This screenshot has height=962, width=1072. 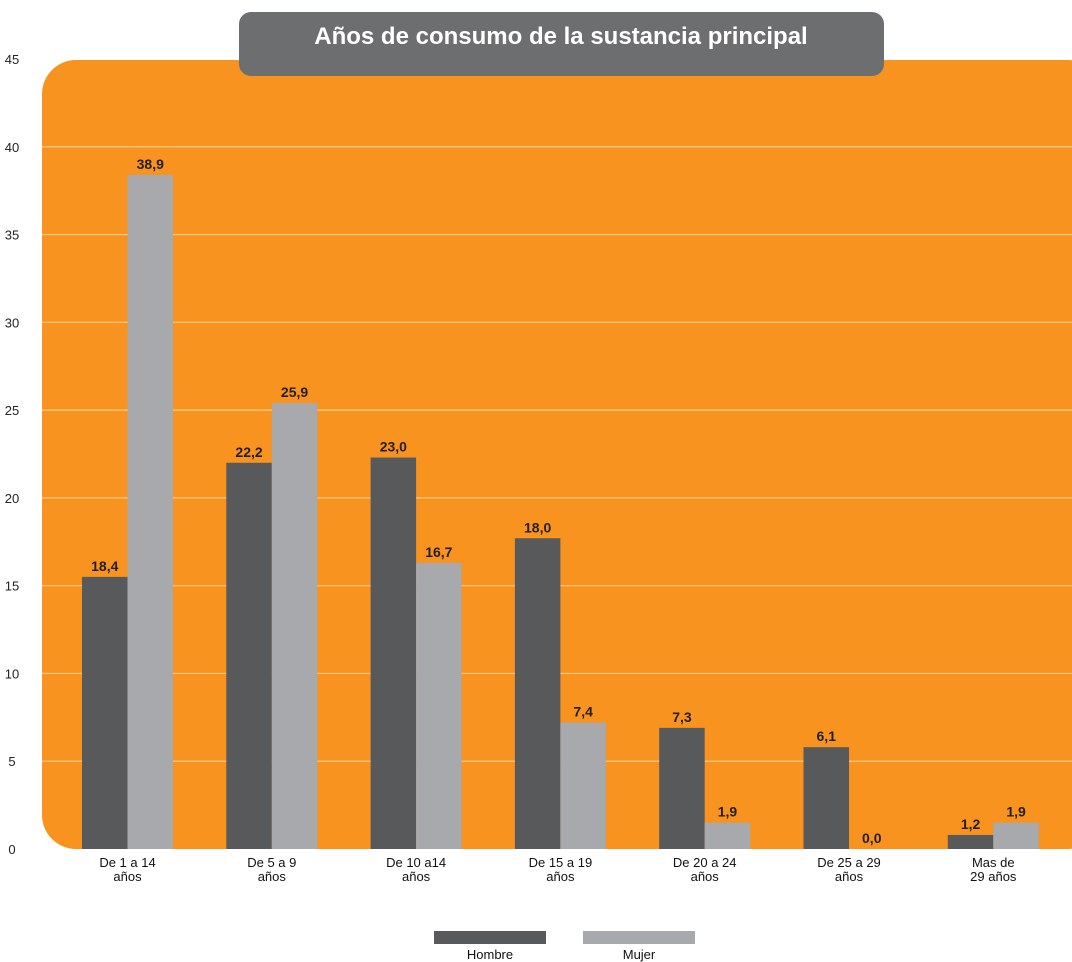 I want to click on y-tick-label: 25, so click(x=12, y=410).